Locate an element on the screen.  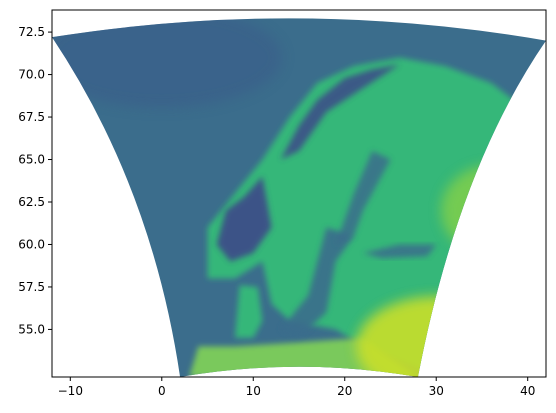
x-tick-label: −10 is located at coordinates (70, 391).